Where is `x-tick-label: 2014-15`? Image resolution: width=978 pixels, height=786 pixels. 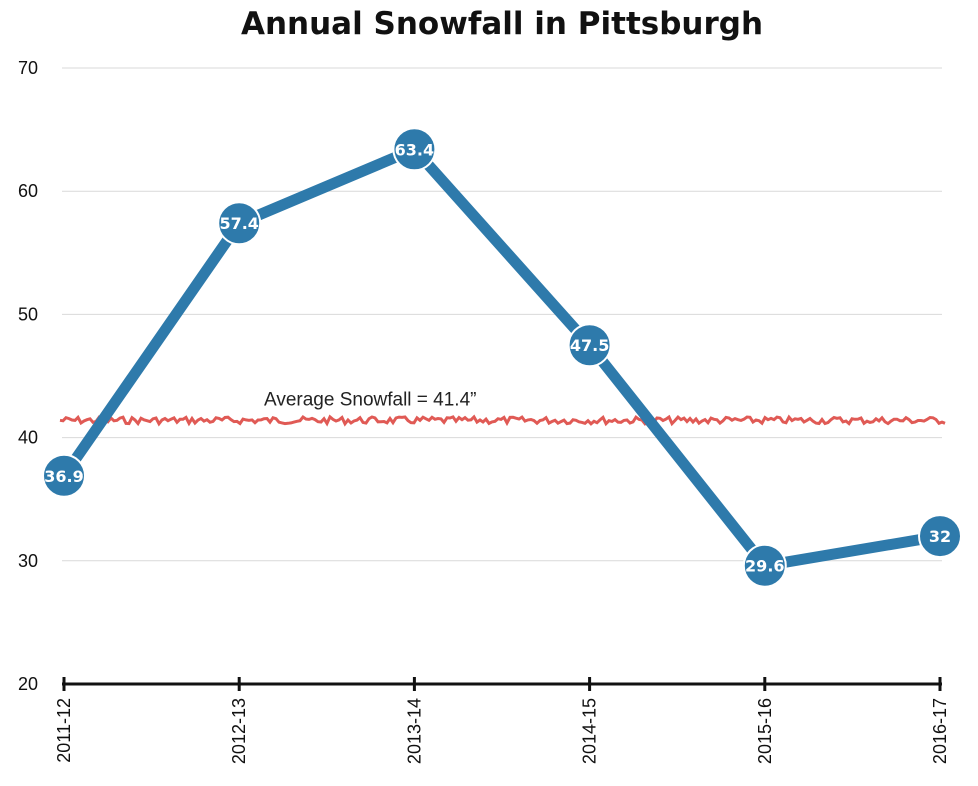
x-tick-label: 2014-15 is located at coordinates (590, 731).